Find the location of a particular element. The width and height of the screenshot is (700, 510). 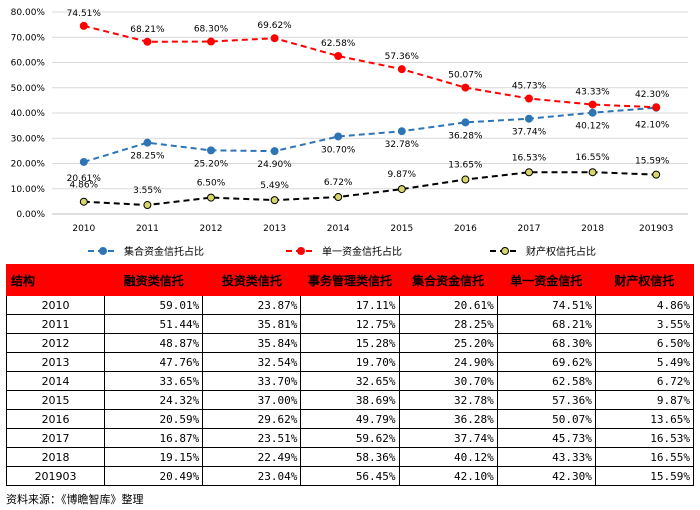

table-cell: 45.73% is located at coordinates (546, 438).